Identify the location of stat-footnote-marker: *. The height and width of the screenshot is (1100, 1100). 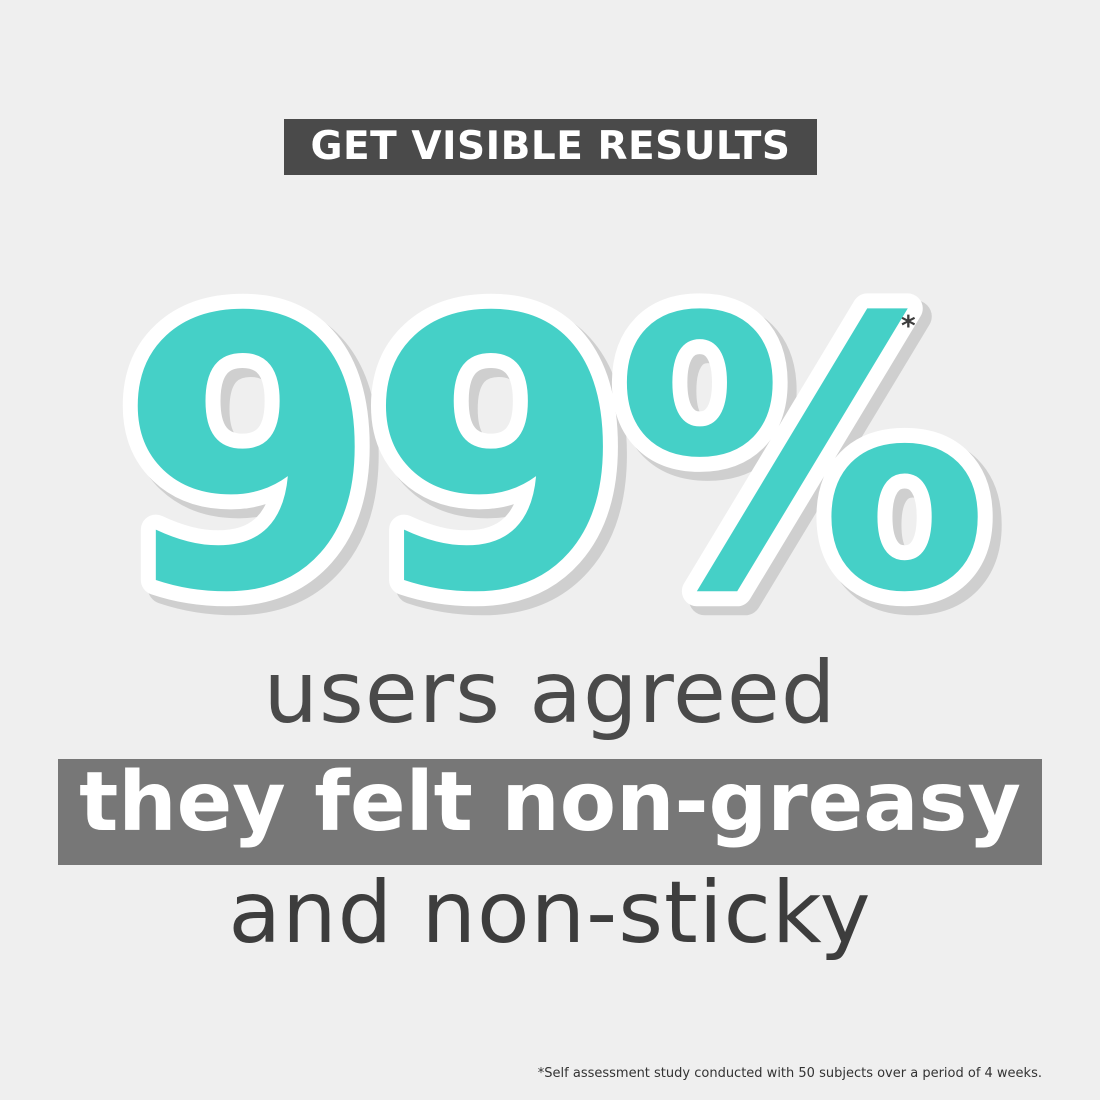
(908, 325).